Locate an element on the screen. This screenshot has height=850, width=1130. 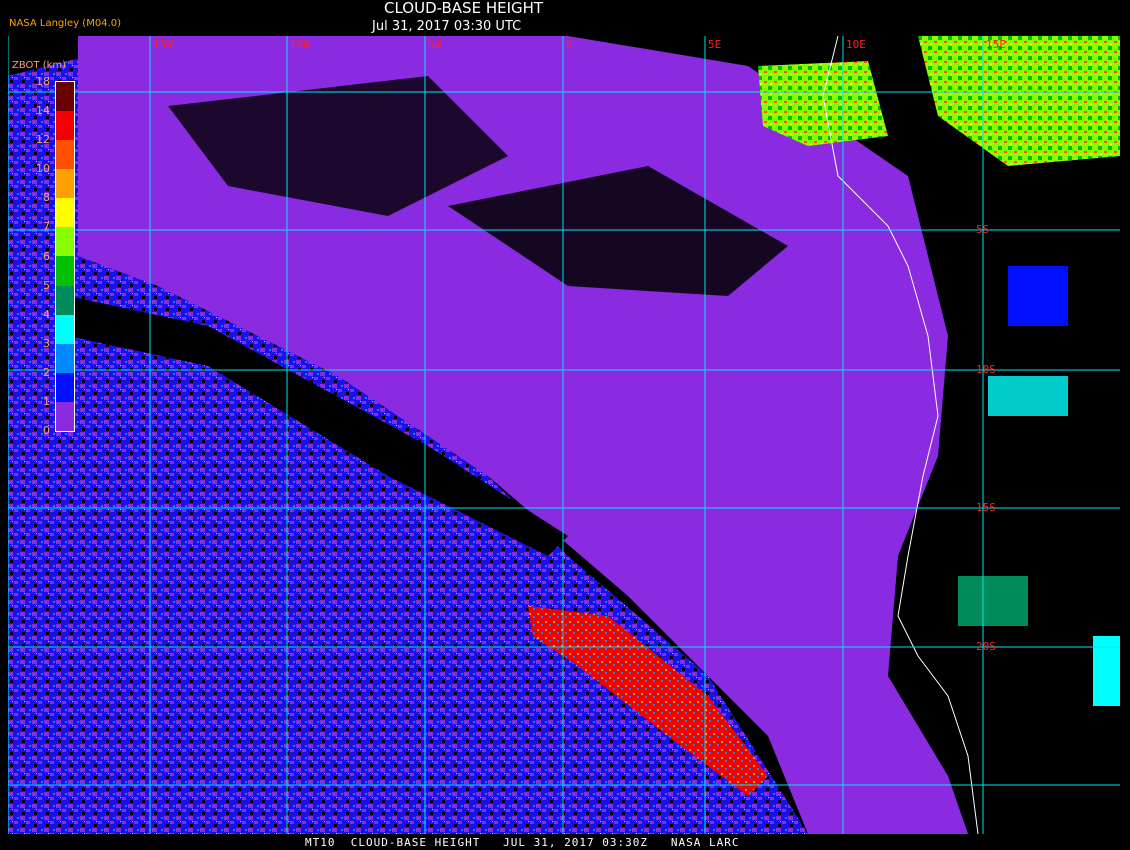
color-legend is located at coordinates (65, 256).